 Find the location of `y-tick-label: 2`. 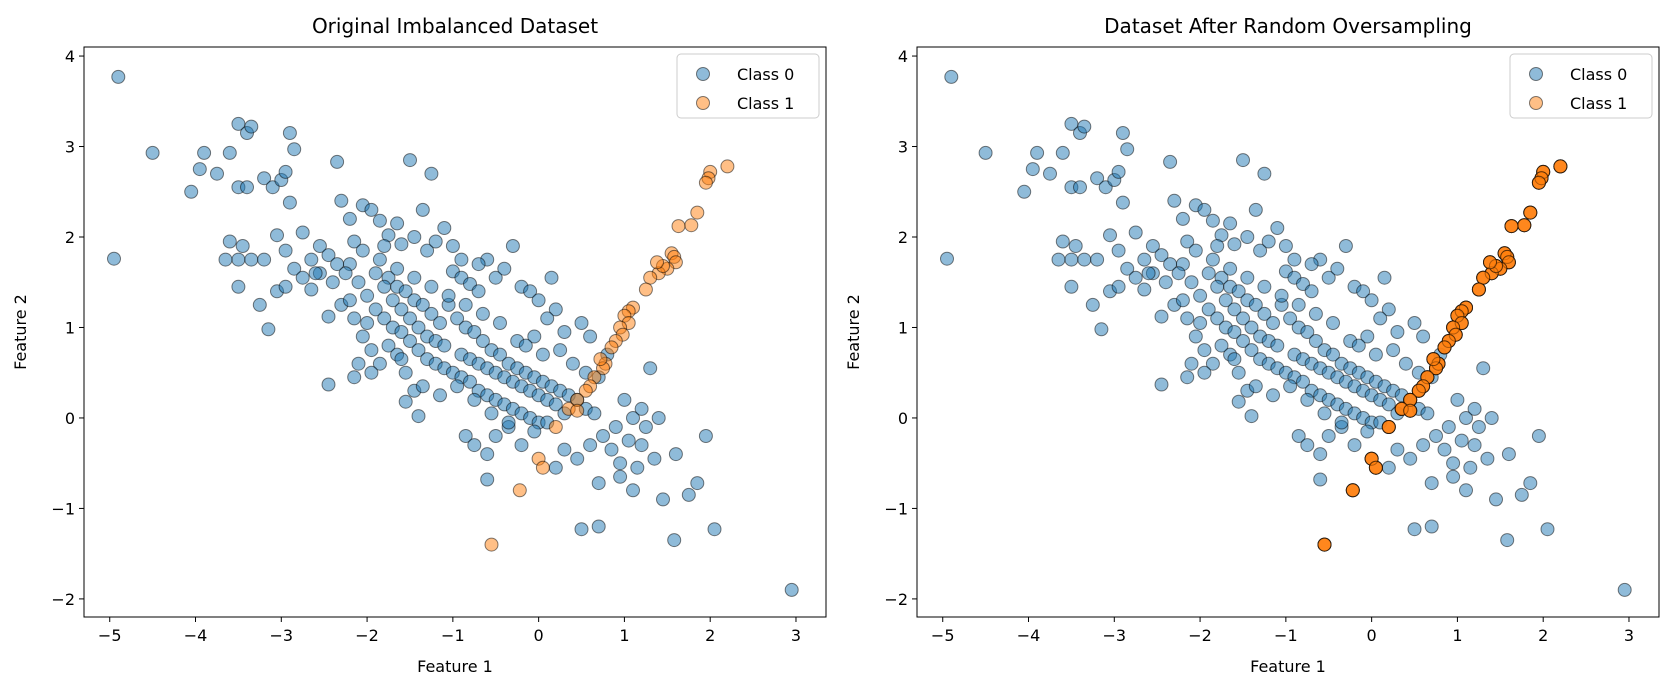

y-tick-label: 2 is located at coordinates (903, 237).